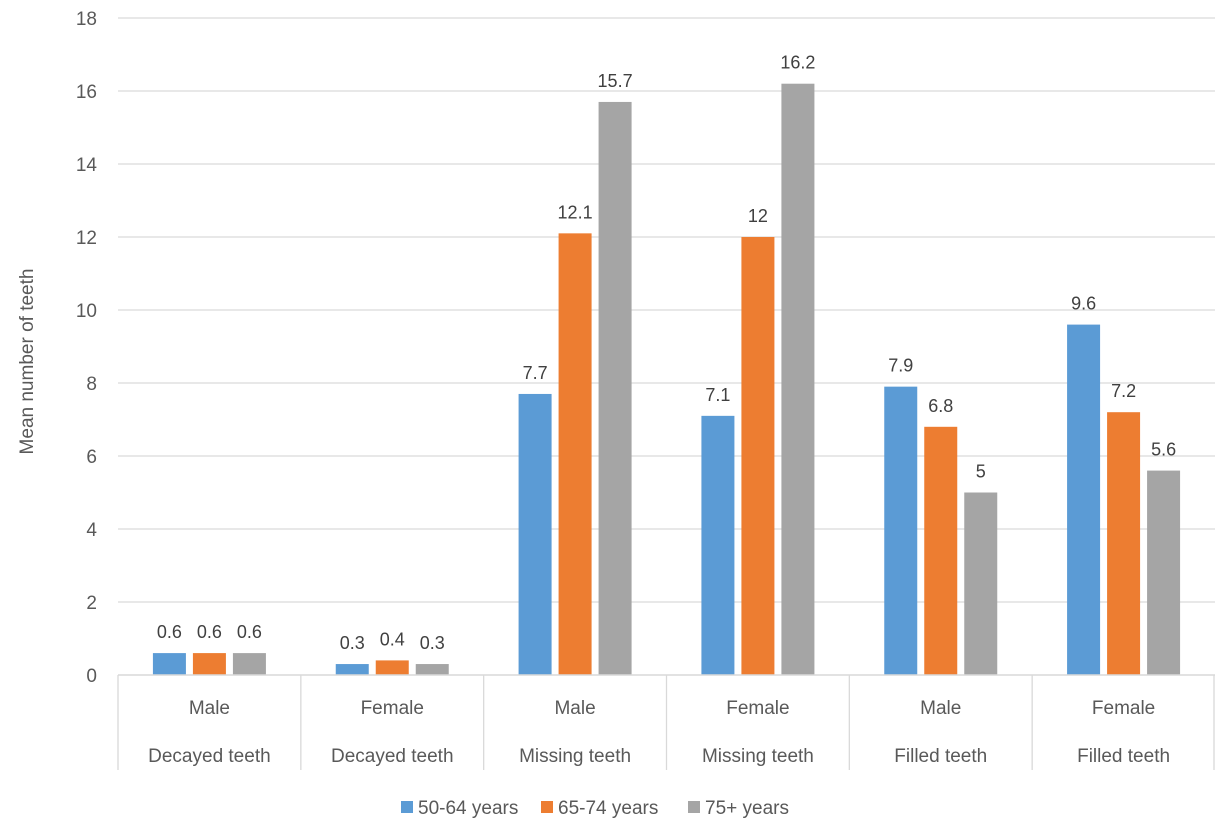 The height and width of the screenshot is (829, 1215). I want to click on data-label: 0.4, so click(392, 639).